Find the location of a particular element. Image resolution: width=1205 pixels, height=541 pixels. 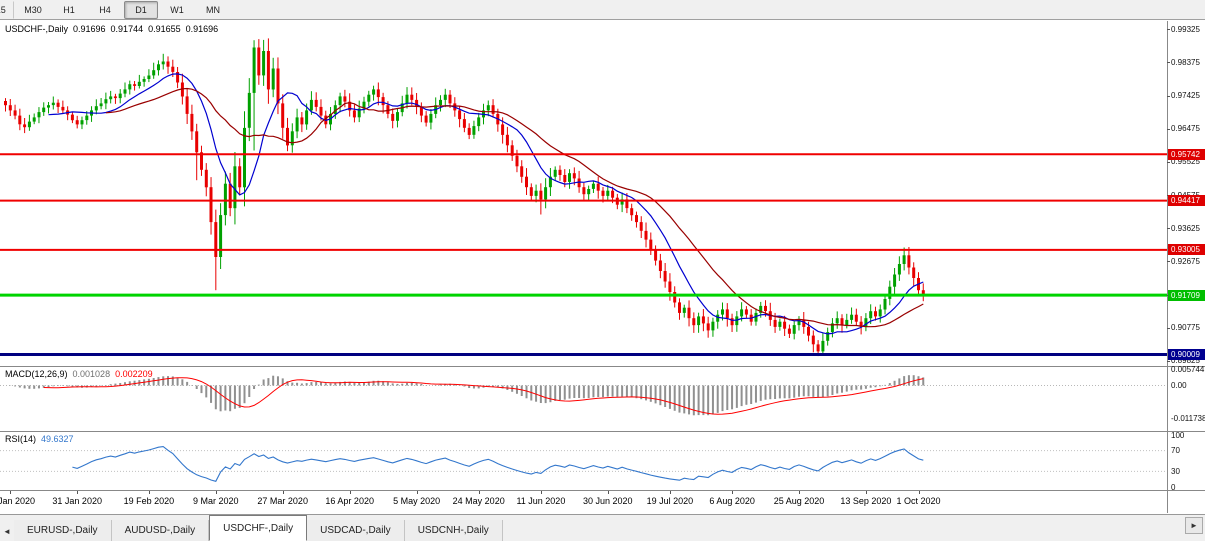

chart-tab-USDCHF-,Daily: USDCHF-,Daily is located at coordinates (258, 528).